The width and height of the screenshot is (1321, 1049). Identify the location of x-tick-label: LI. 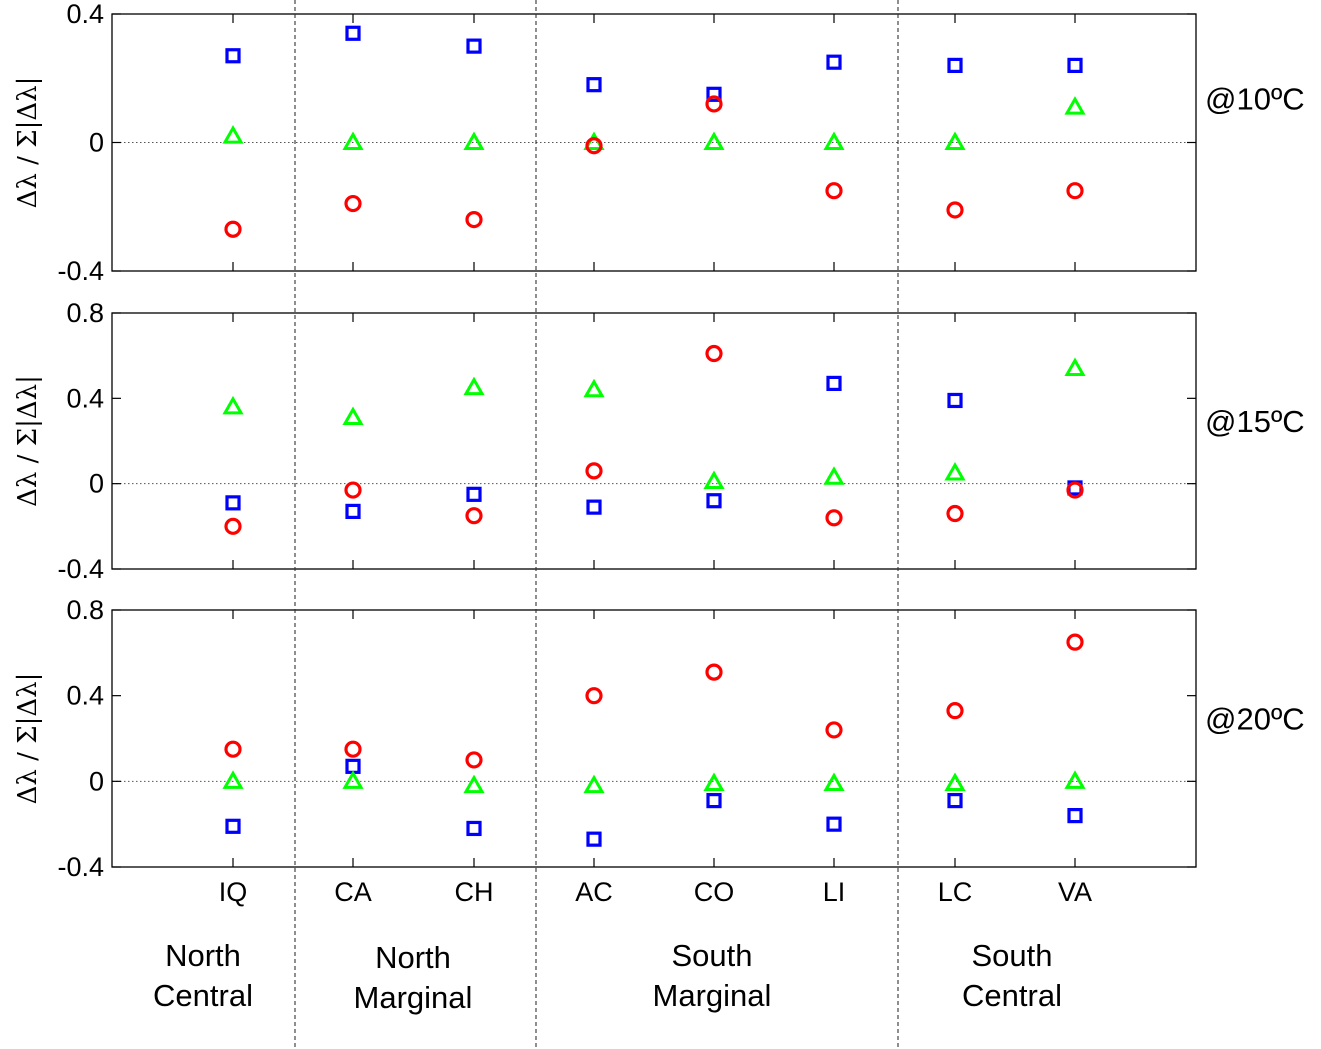
(834, 892).